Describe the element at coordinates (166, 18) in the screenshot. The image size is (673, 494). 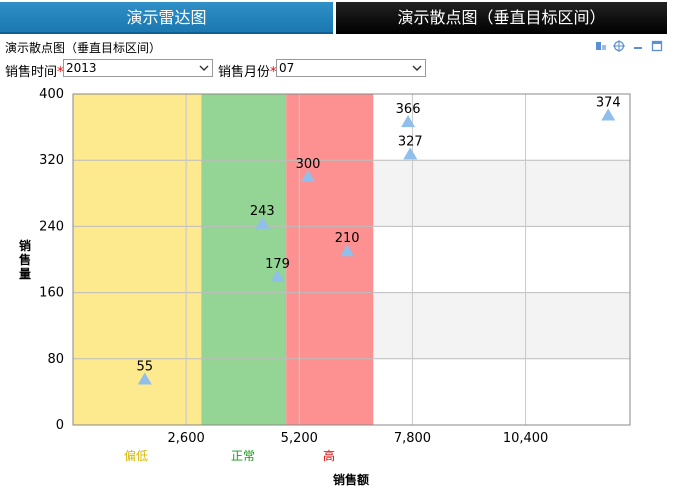
I see `tab-radar-chart: 演示雷达图` at that location.